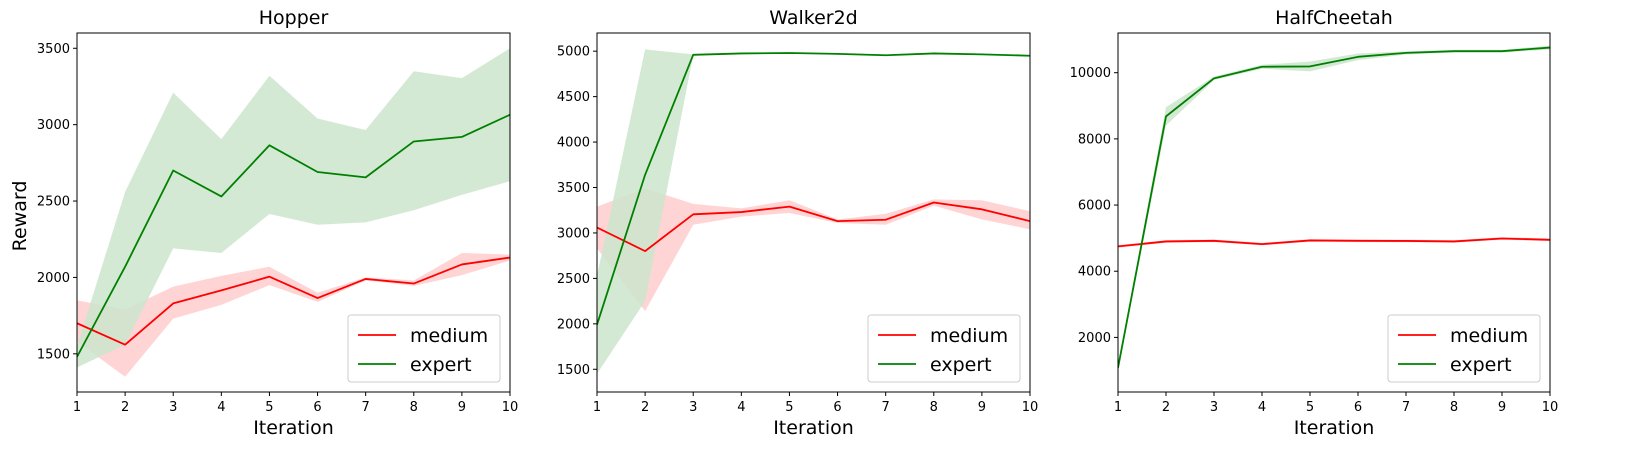 The width and height of the screenshot is (1649, 471). What do you see at coordinates (294, 18) in the screenshot?
I see `chart-title: Hopper` at bounding box center [294, 18].